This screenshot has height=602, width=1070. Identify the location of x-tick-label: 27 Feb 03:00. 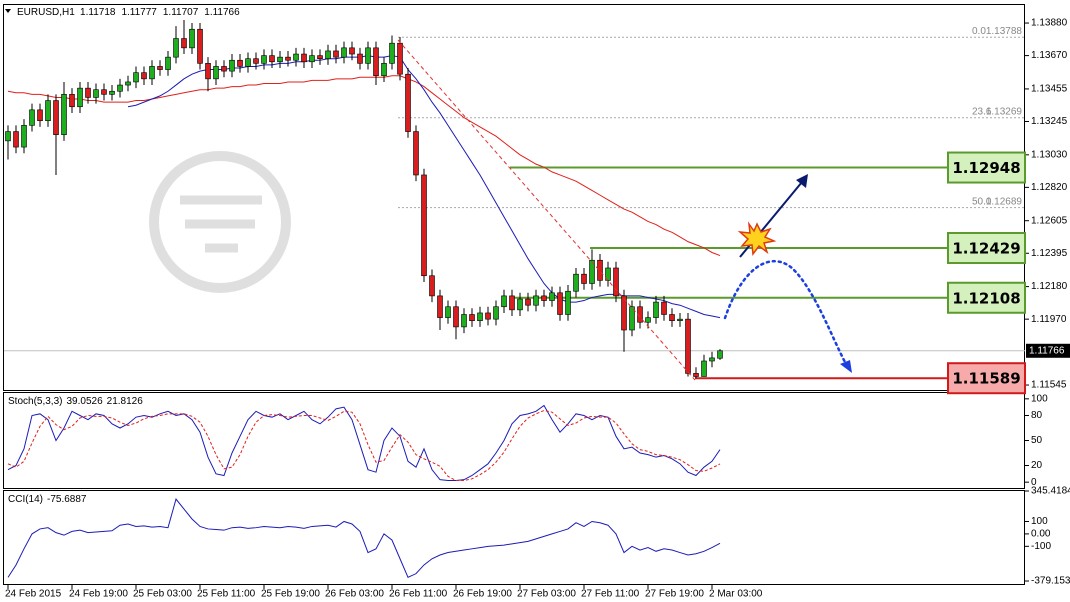
(546, 594).